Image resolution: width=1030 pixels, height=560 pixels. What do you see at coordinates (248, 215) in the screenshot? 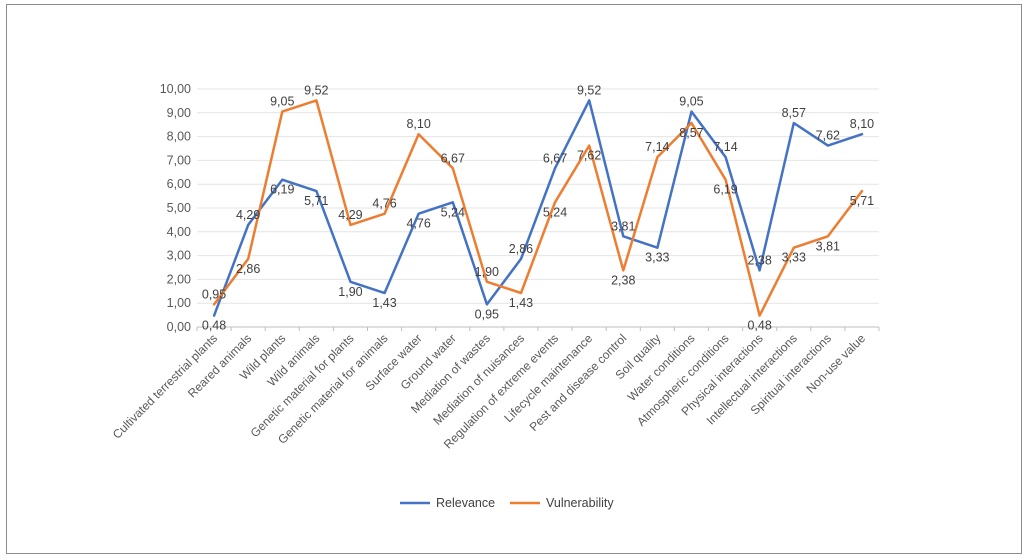
I see `data-label-relevance: 4,29` at bounding box center [248, 215].